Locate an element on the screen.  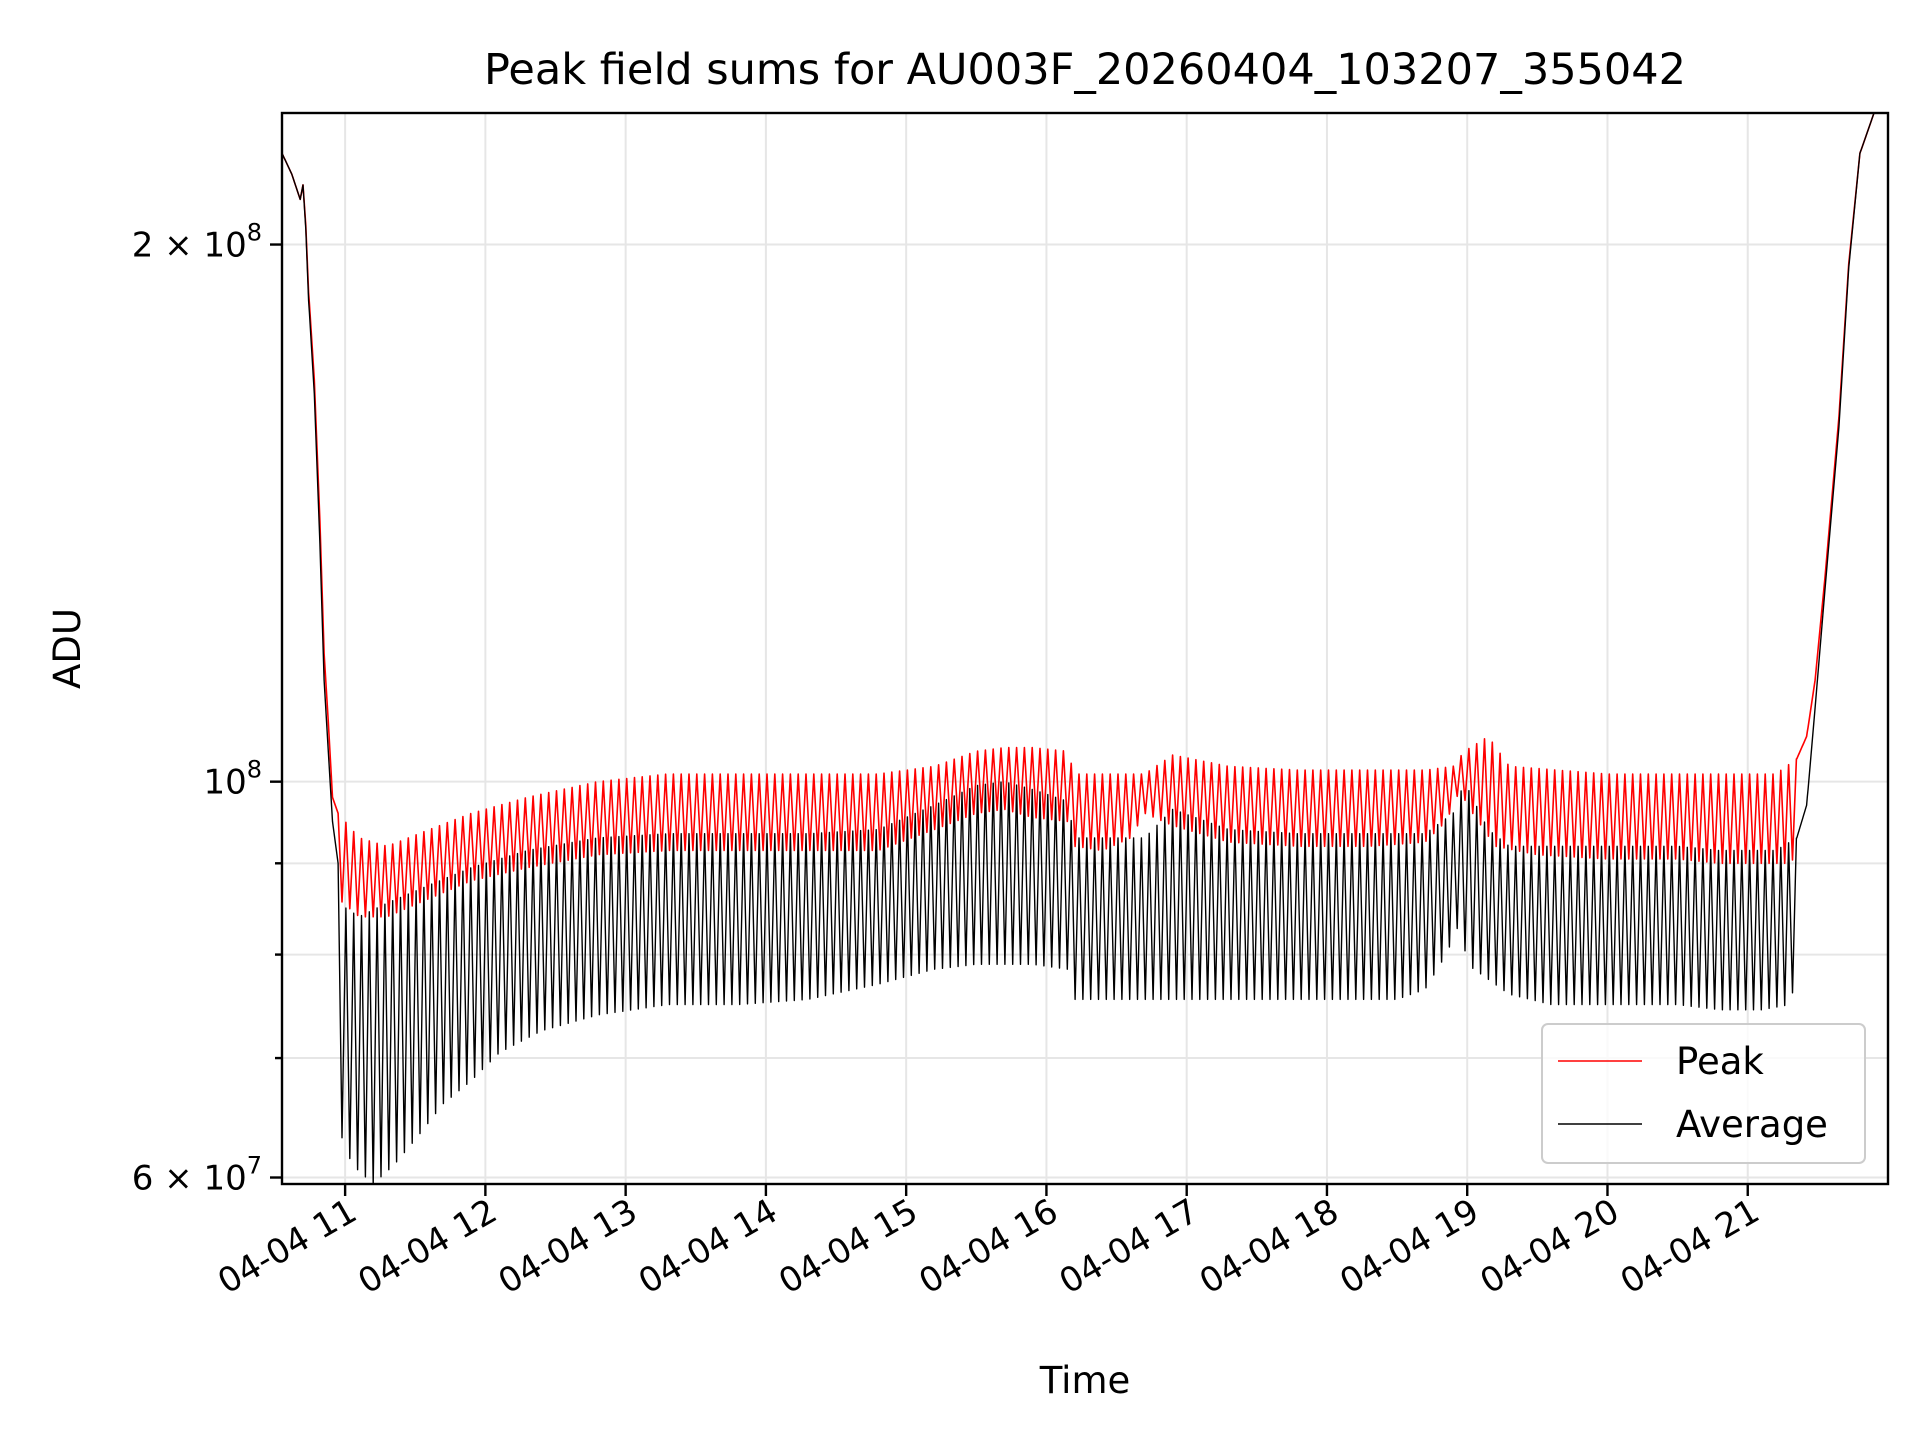
y-tick-label: 108 is located at coordinates (232, 779).